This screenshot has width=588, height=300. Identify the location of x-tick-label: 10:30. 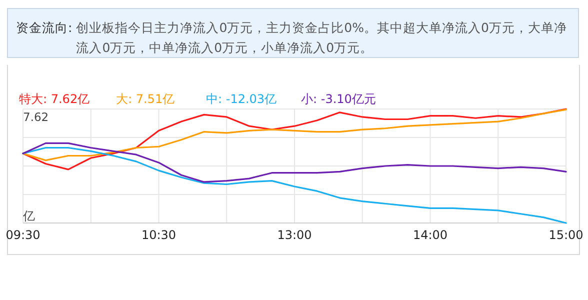
(158, 235).